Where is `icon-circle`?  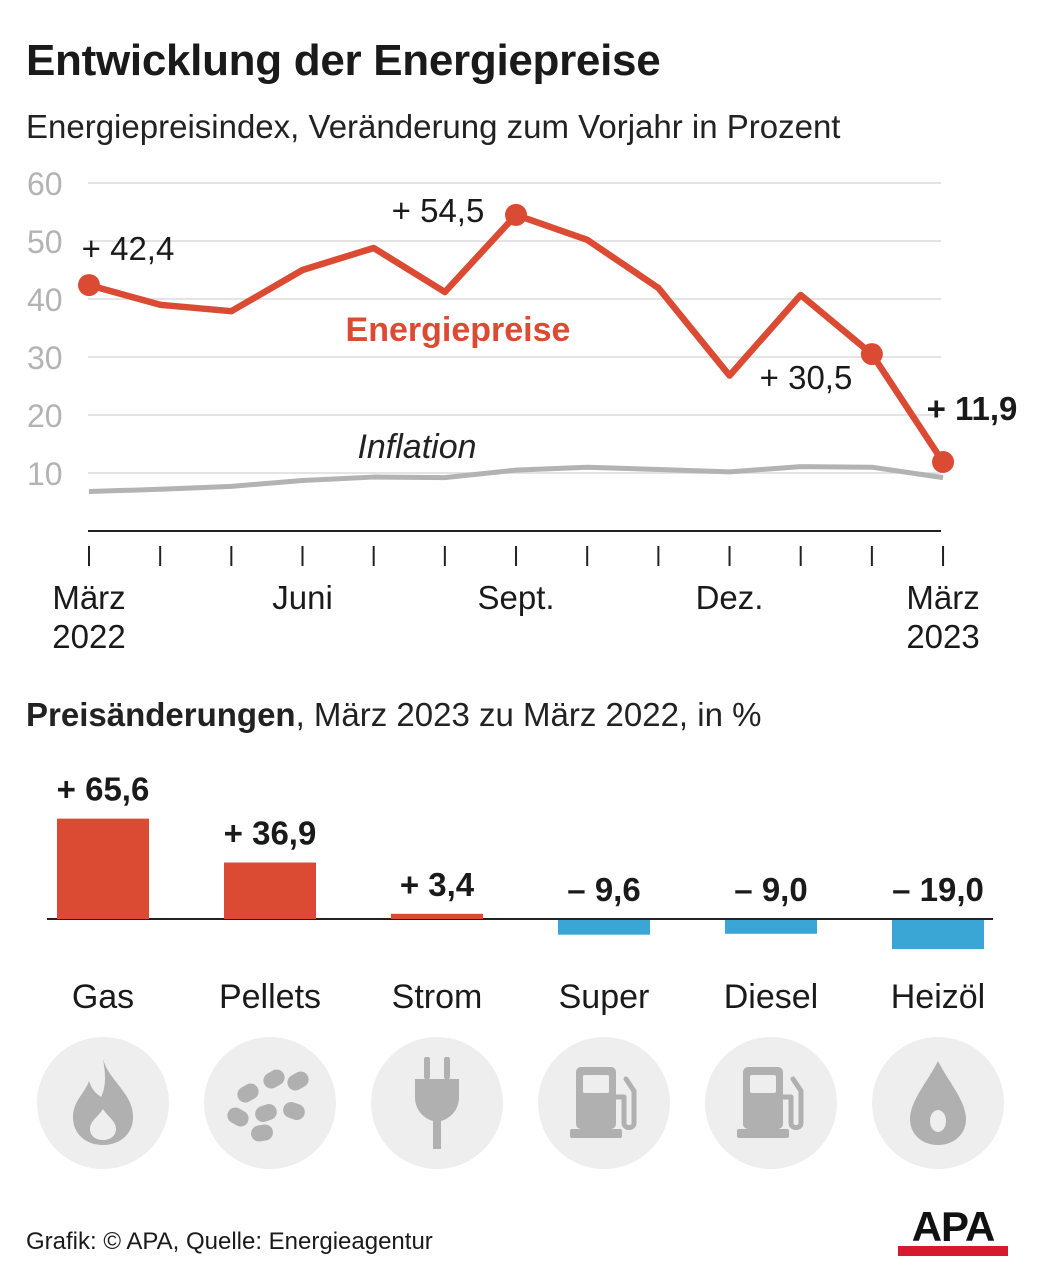 icon-circle is located at coordinates (270, 1103).